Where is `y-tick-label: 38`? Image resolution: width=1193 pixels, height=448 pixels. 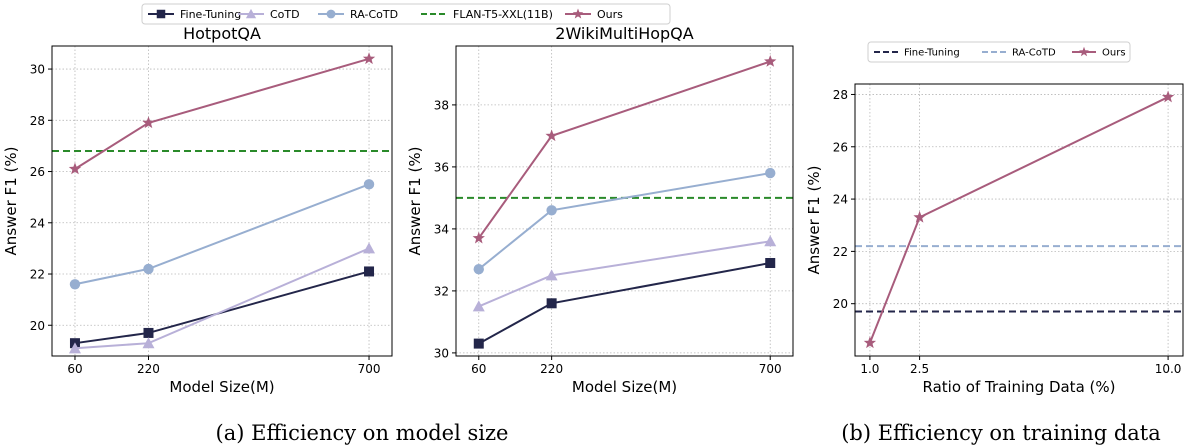 y-tick-label: 38 is located at coordinates (441, 105).